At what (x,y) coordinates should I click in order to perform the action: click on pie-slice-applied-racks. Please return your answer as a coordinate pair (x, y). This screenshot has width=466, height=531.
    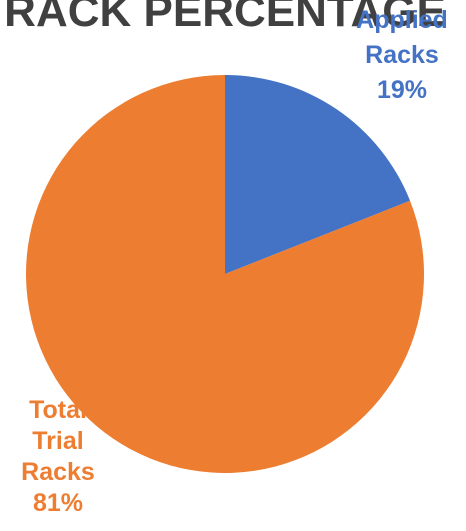
    Looking at the image, I should click on (318, 174).